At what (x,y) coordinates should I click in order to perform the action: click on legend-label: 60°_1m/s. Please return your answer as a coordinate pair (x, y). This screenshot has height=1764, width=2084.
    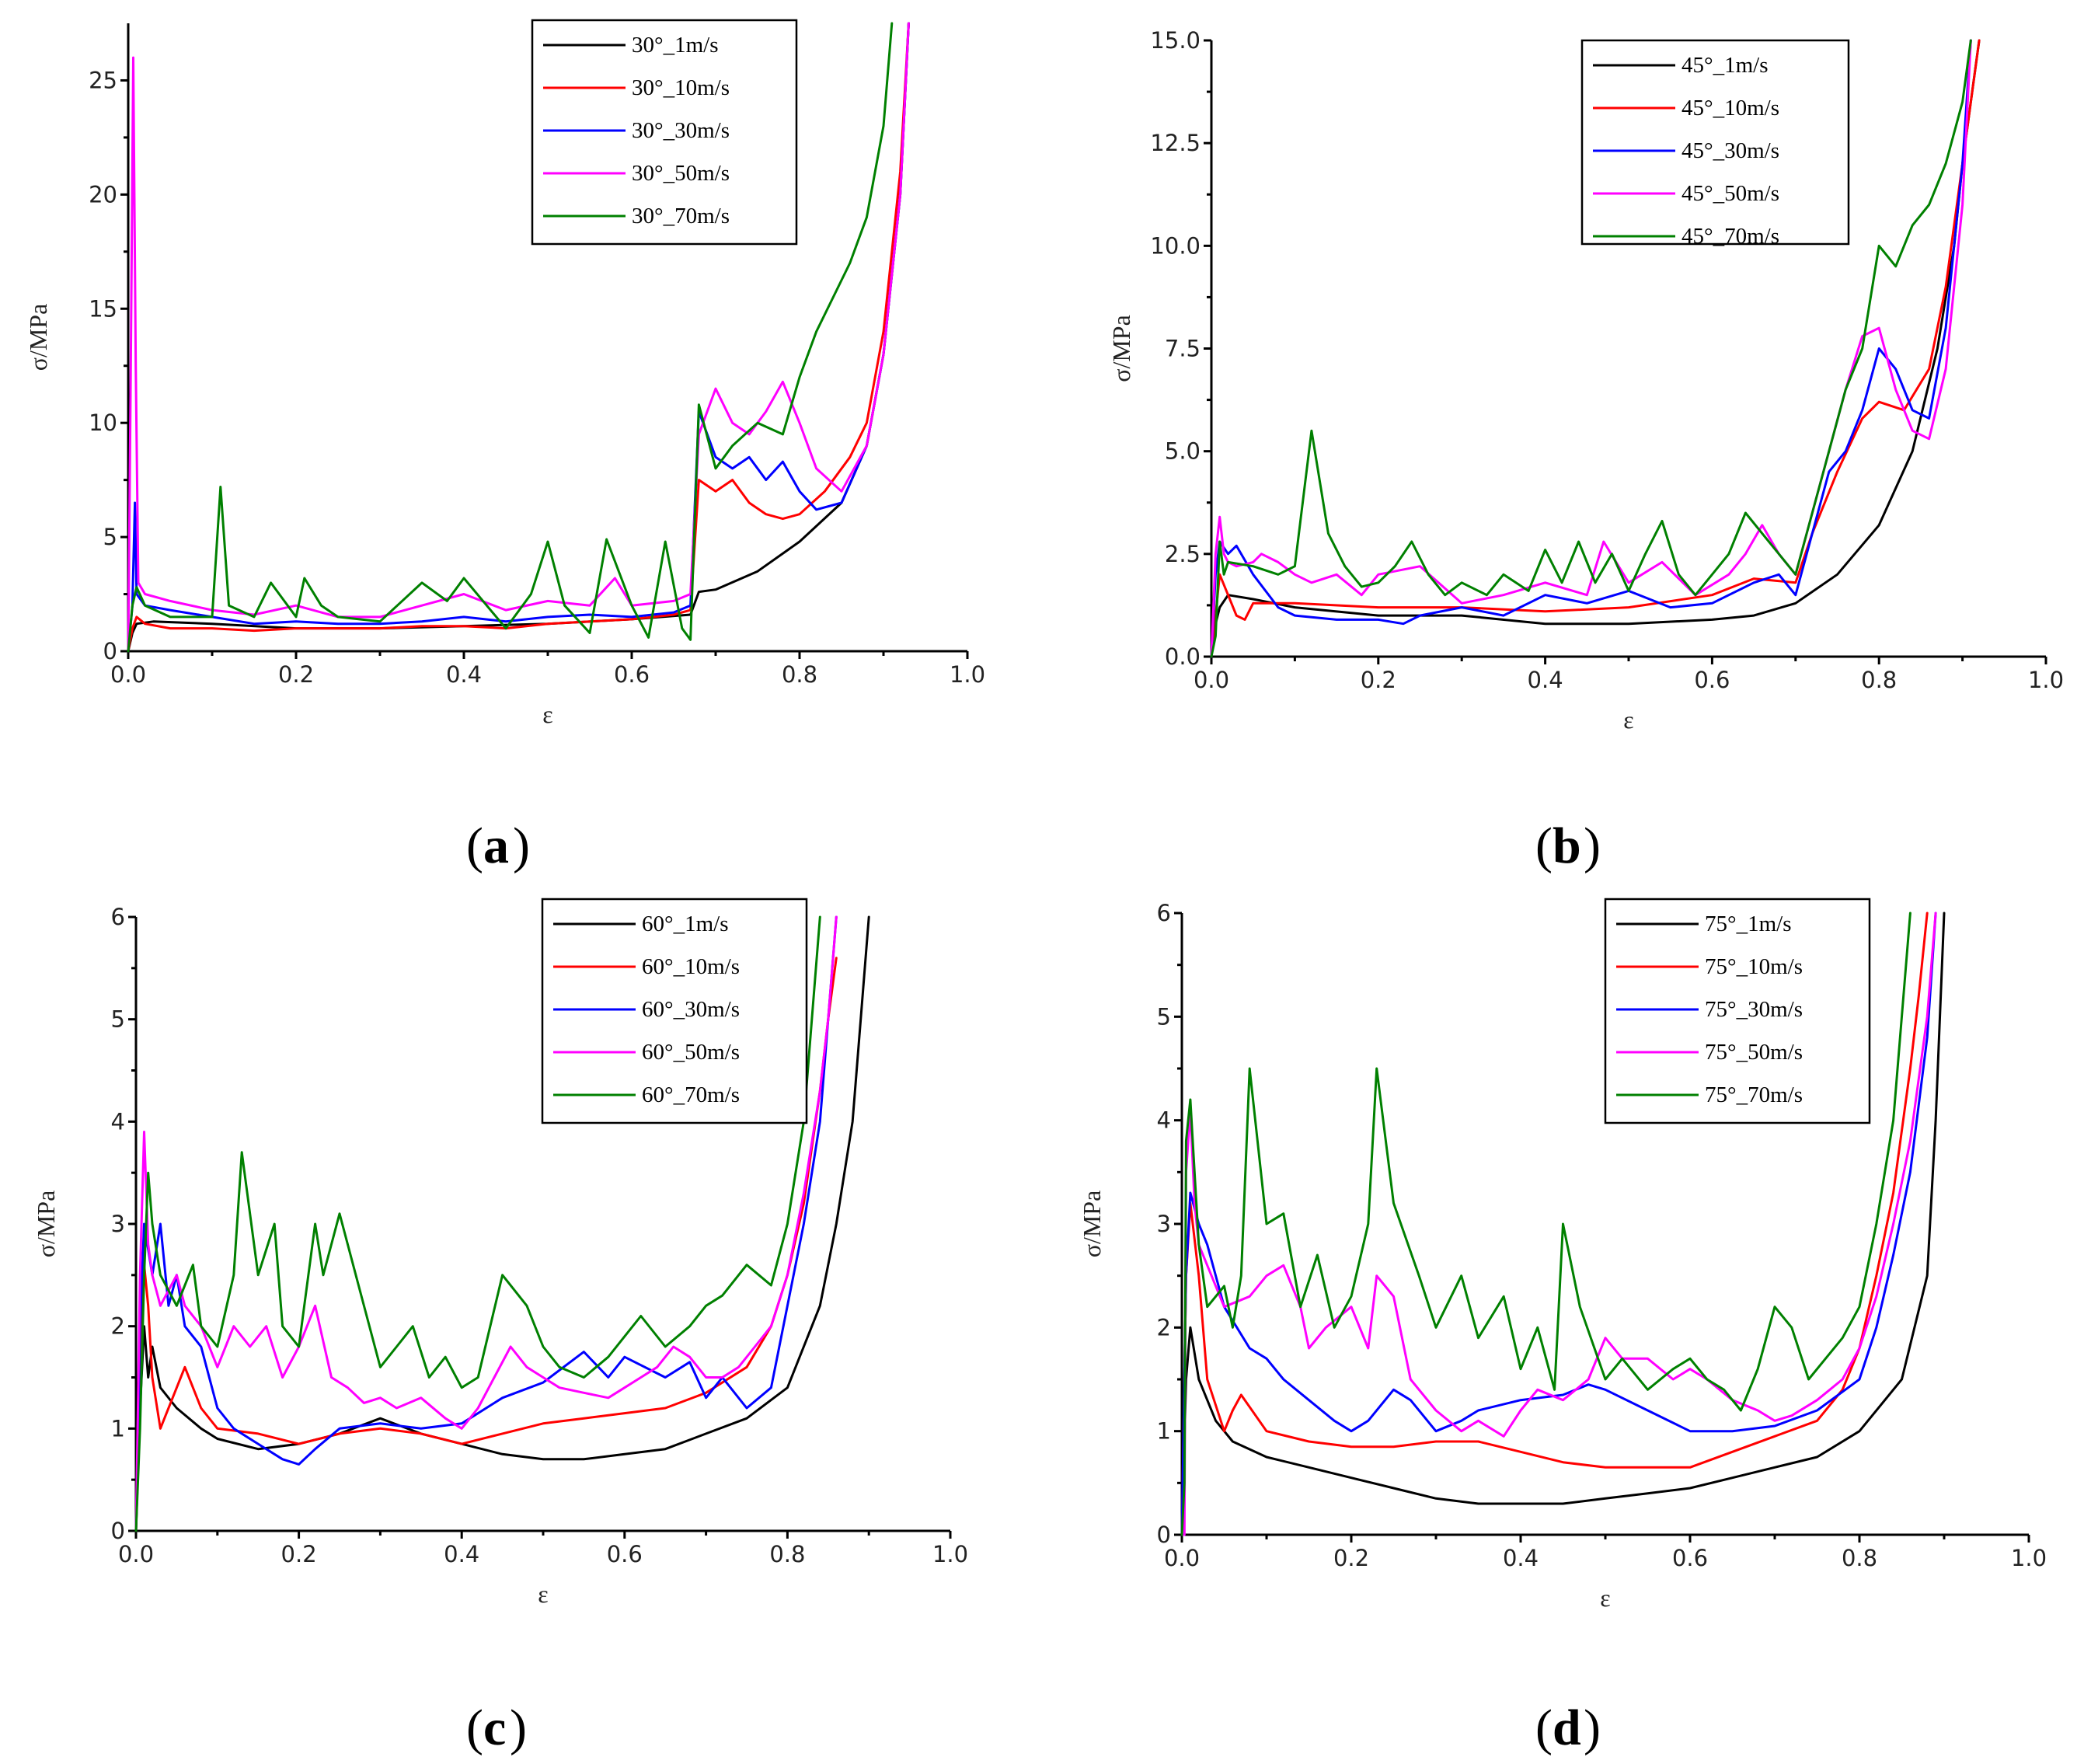
    Looking at the image, I should click on (686, 924).